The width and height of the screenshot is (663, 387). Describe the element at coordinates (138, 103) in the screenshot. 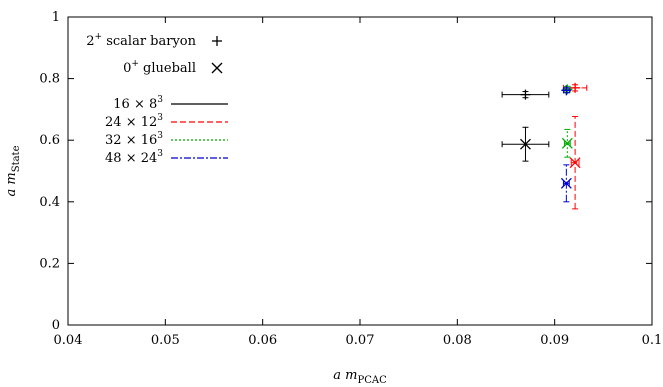

I see `legend-series-label: 16 × 83` at that location.